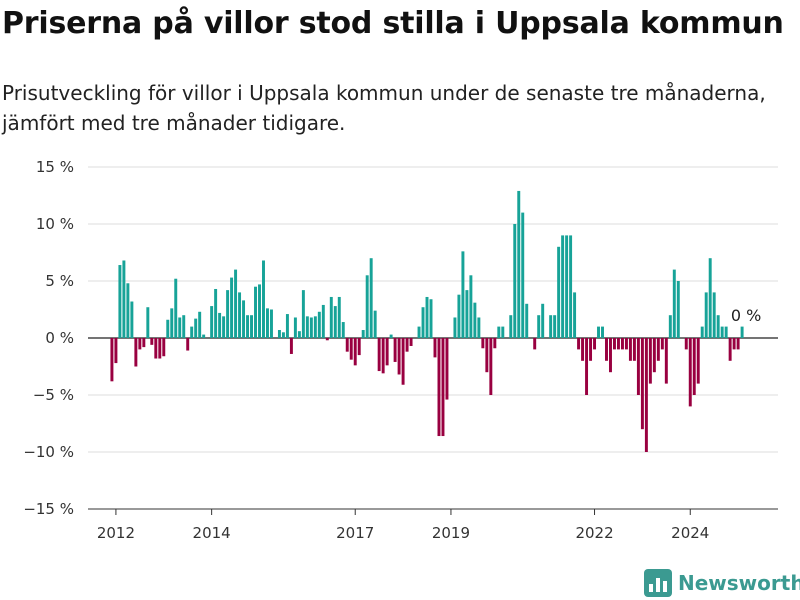 The height and width of the screenshot is (600, 800). I want to click on y-axis-ticks: 15 % 10 % 5 % 0 % −5 % −10 % −15 %, so click(48, 338).